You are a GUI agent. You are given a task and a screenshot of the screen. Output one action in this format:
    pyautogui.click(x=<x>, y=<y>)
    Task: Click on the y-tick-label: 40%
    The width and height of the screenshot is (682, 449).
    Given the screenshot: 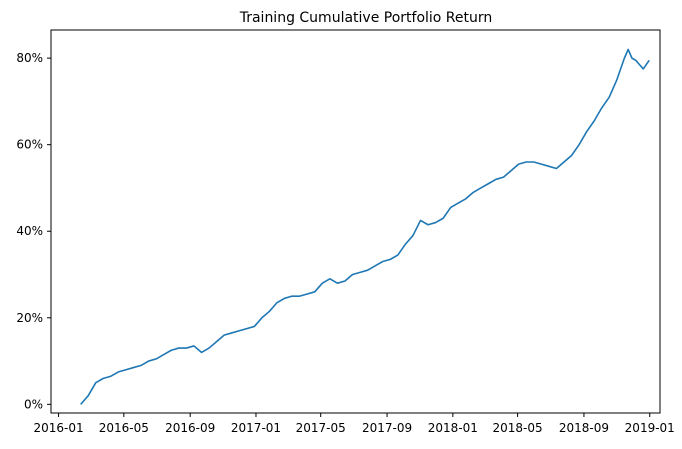 What is the action you would take?
    pyautogui.click(x=29, y=231)
    